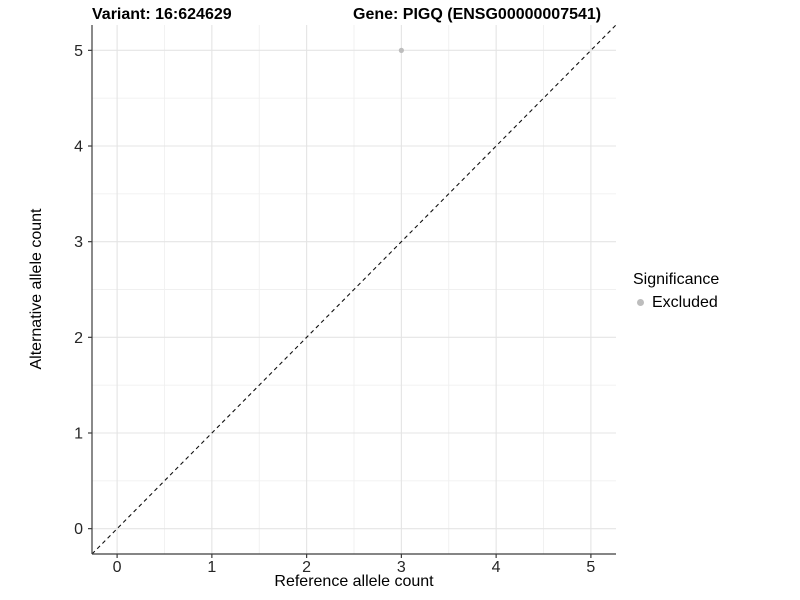 This screenshot has height=600, width=800. I want to click on x-tick-label: 2, so click(306, 567).